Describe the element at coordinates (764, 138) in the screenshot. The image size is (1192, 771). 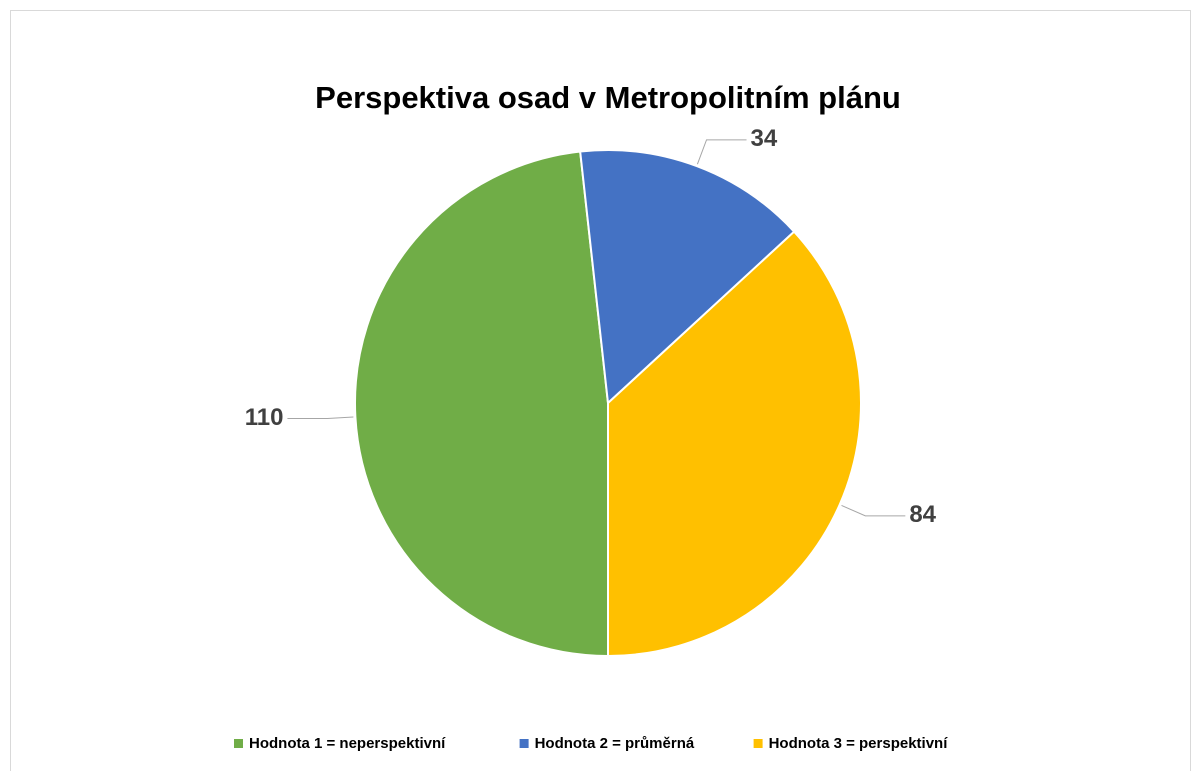
I see `data-label: 34` at that location.